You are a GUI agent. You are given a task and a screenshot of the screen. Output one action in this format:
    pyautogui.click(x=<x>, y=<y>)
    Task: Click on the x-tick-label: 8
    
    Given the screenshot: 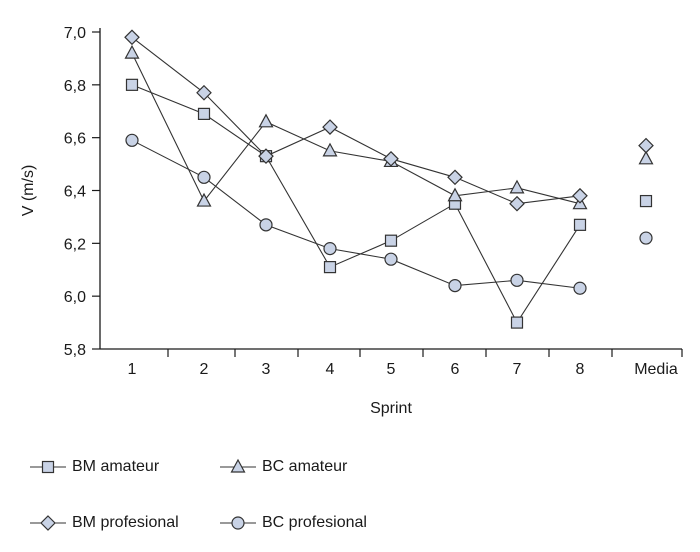 What is the action you would take?
    pyautogui.click(x=580, y=369)
    